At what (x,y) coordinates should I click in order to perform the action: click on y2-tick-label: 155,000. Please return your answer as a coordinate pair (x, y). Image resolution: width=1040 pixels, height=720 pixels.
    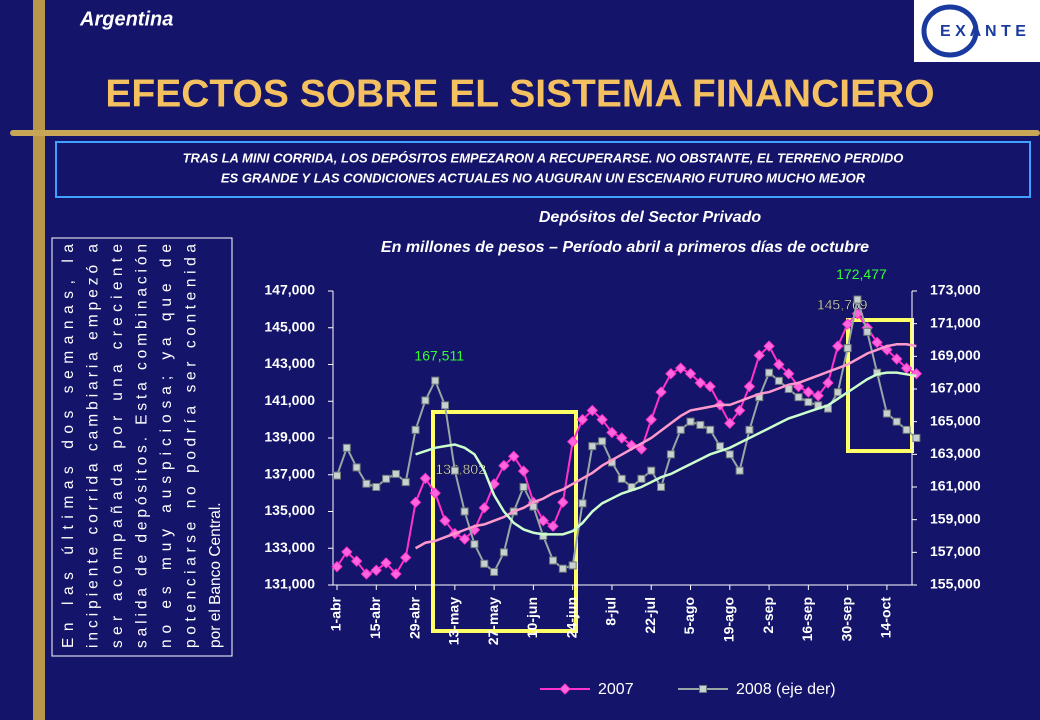
    Looking at the image, I should click on (955, 584).